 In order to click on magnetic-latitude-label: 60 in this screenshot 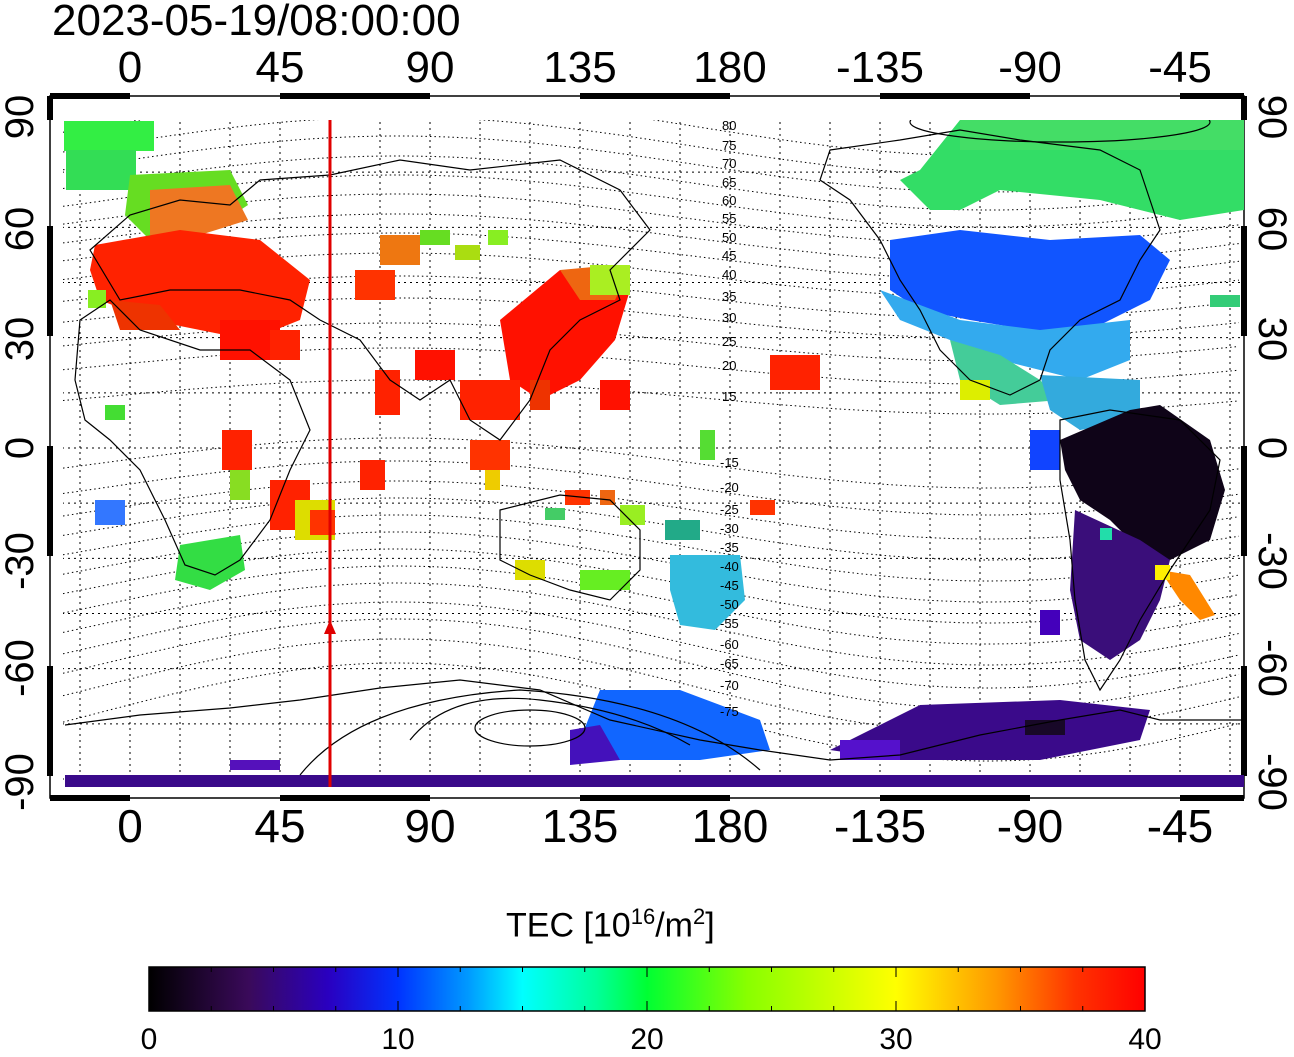, I will do `click(729, 200)`.